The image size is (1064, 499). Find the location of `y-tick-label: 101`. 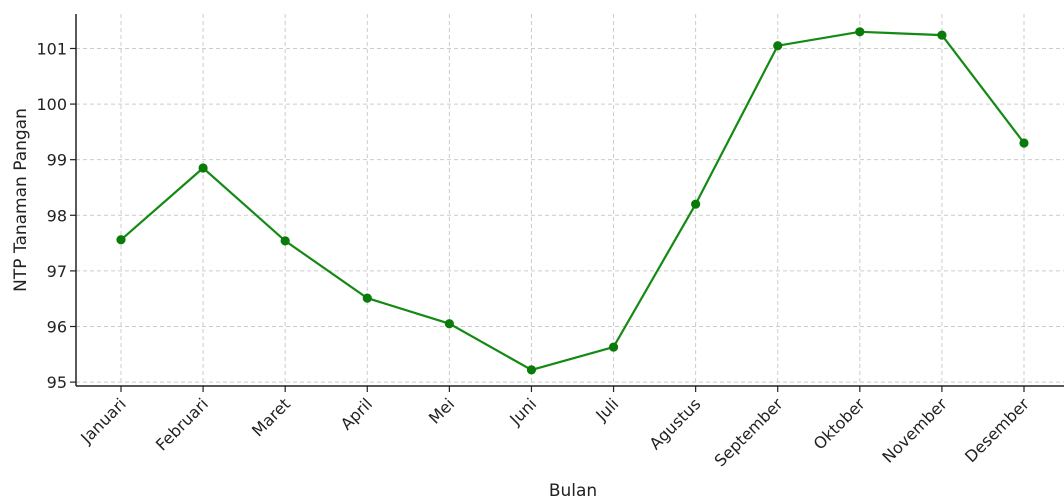

y-tick-label: 101 is located at coordinates (51, 48).